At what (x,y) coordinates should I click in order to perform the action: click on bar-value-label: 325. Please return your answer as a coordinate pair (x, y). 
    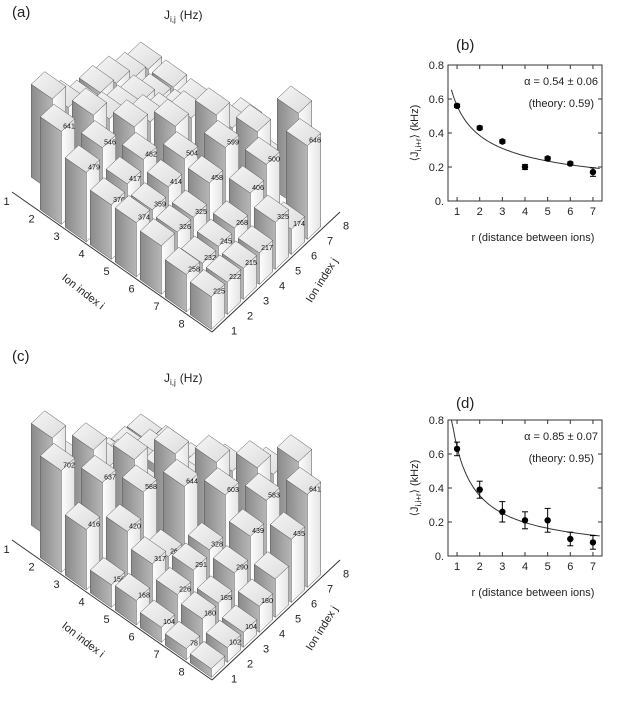
    Looking at the image, I should click on (201, 212).